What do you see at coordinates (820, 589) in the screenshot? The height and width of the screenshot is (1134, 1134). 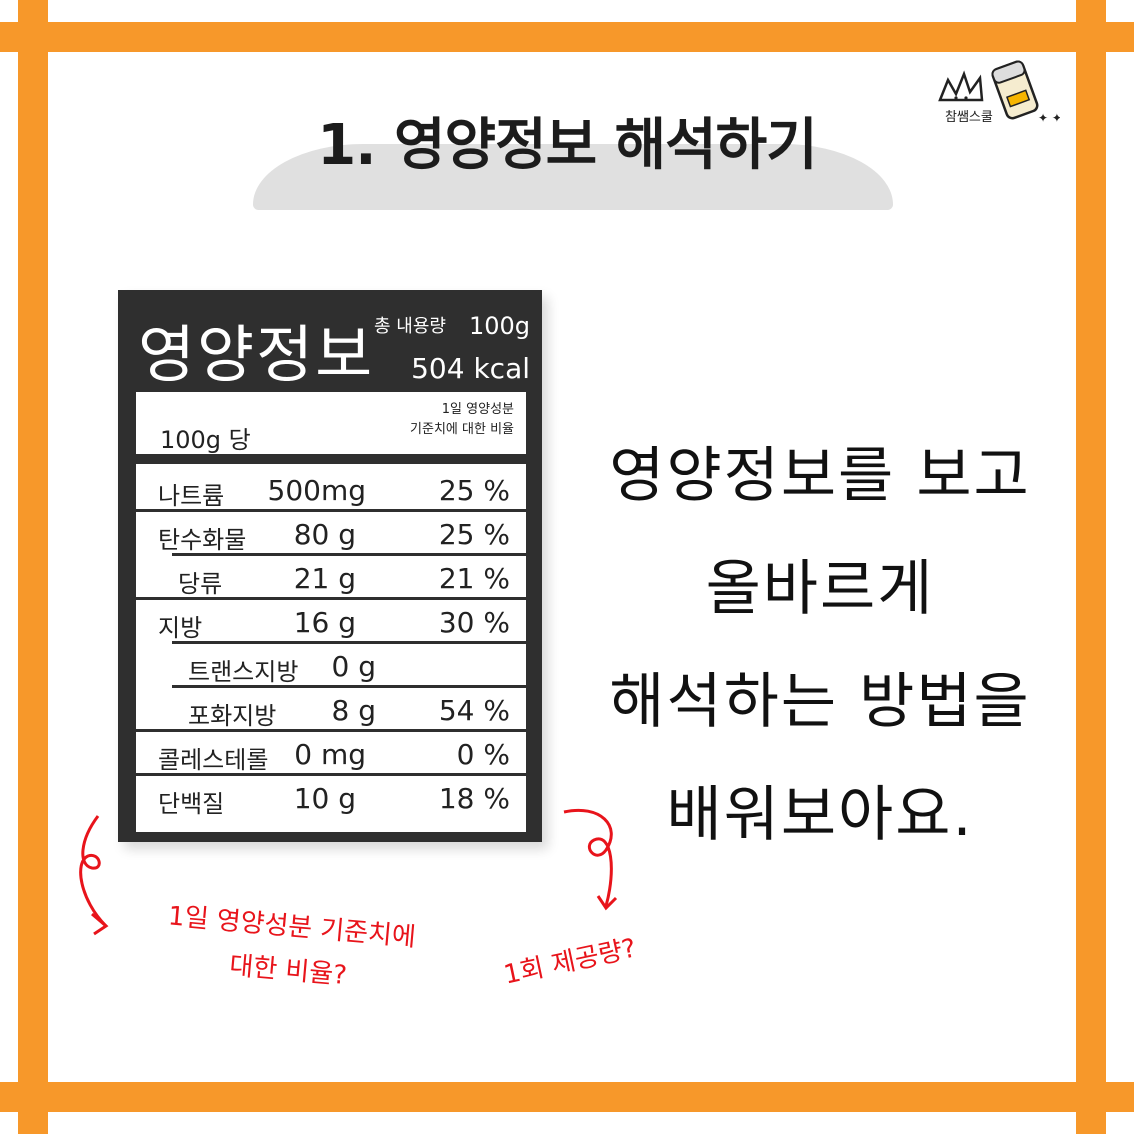 I see `description-line: 올바르게` at bounding box center [820, 589].